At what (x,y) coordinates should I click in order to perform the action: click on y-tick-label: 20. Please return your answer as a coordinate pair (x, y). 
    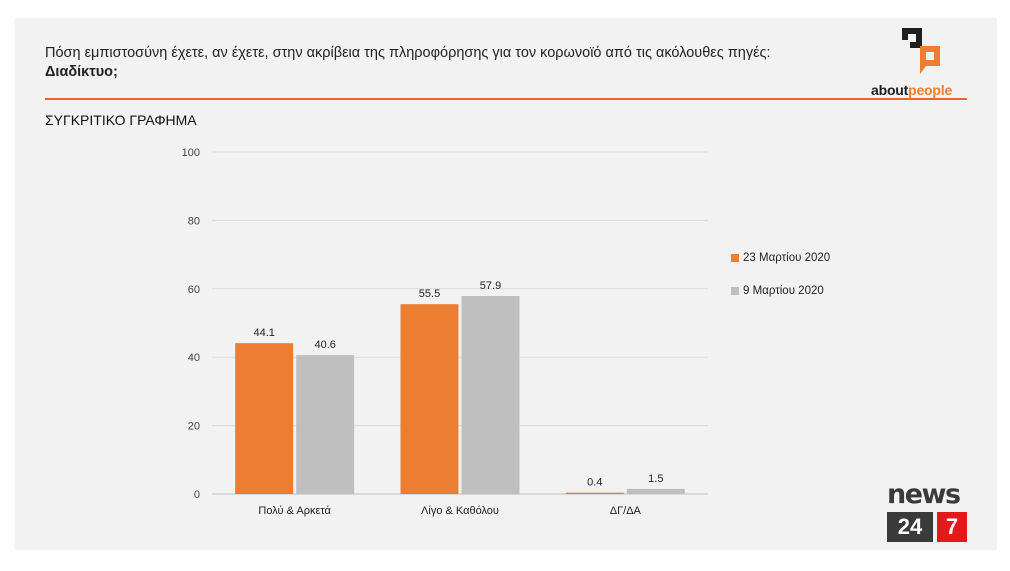
    Looking at the image, I should click on (194, 427).